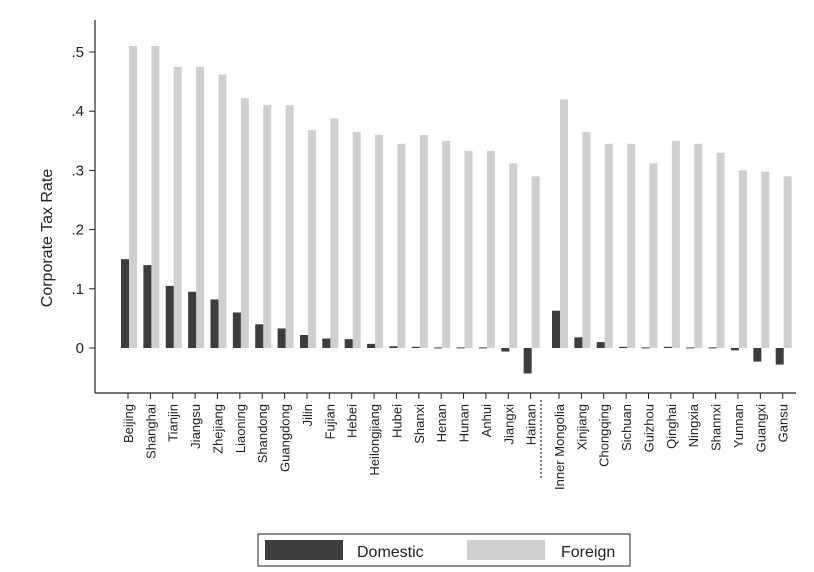  What do you see at coordinates (588, 552) in the screenshot?
I see `legend-label-foreign: Foreign` at bounding box center [588, 552].